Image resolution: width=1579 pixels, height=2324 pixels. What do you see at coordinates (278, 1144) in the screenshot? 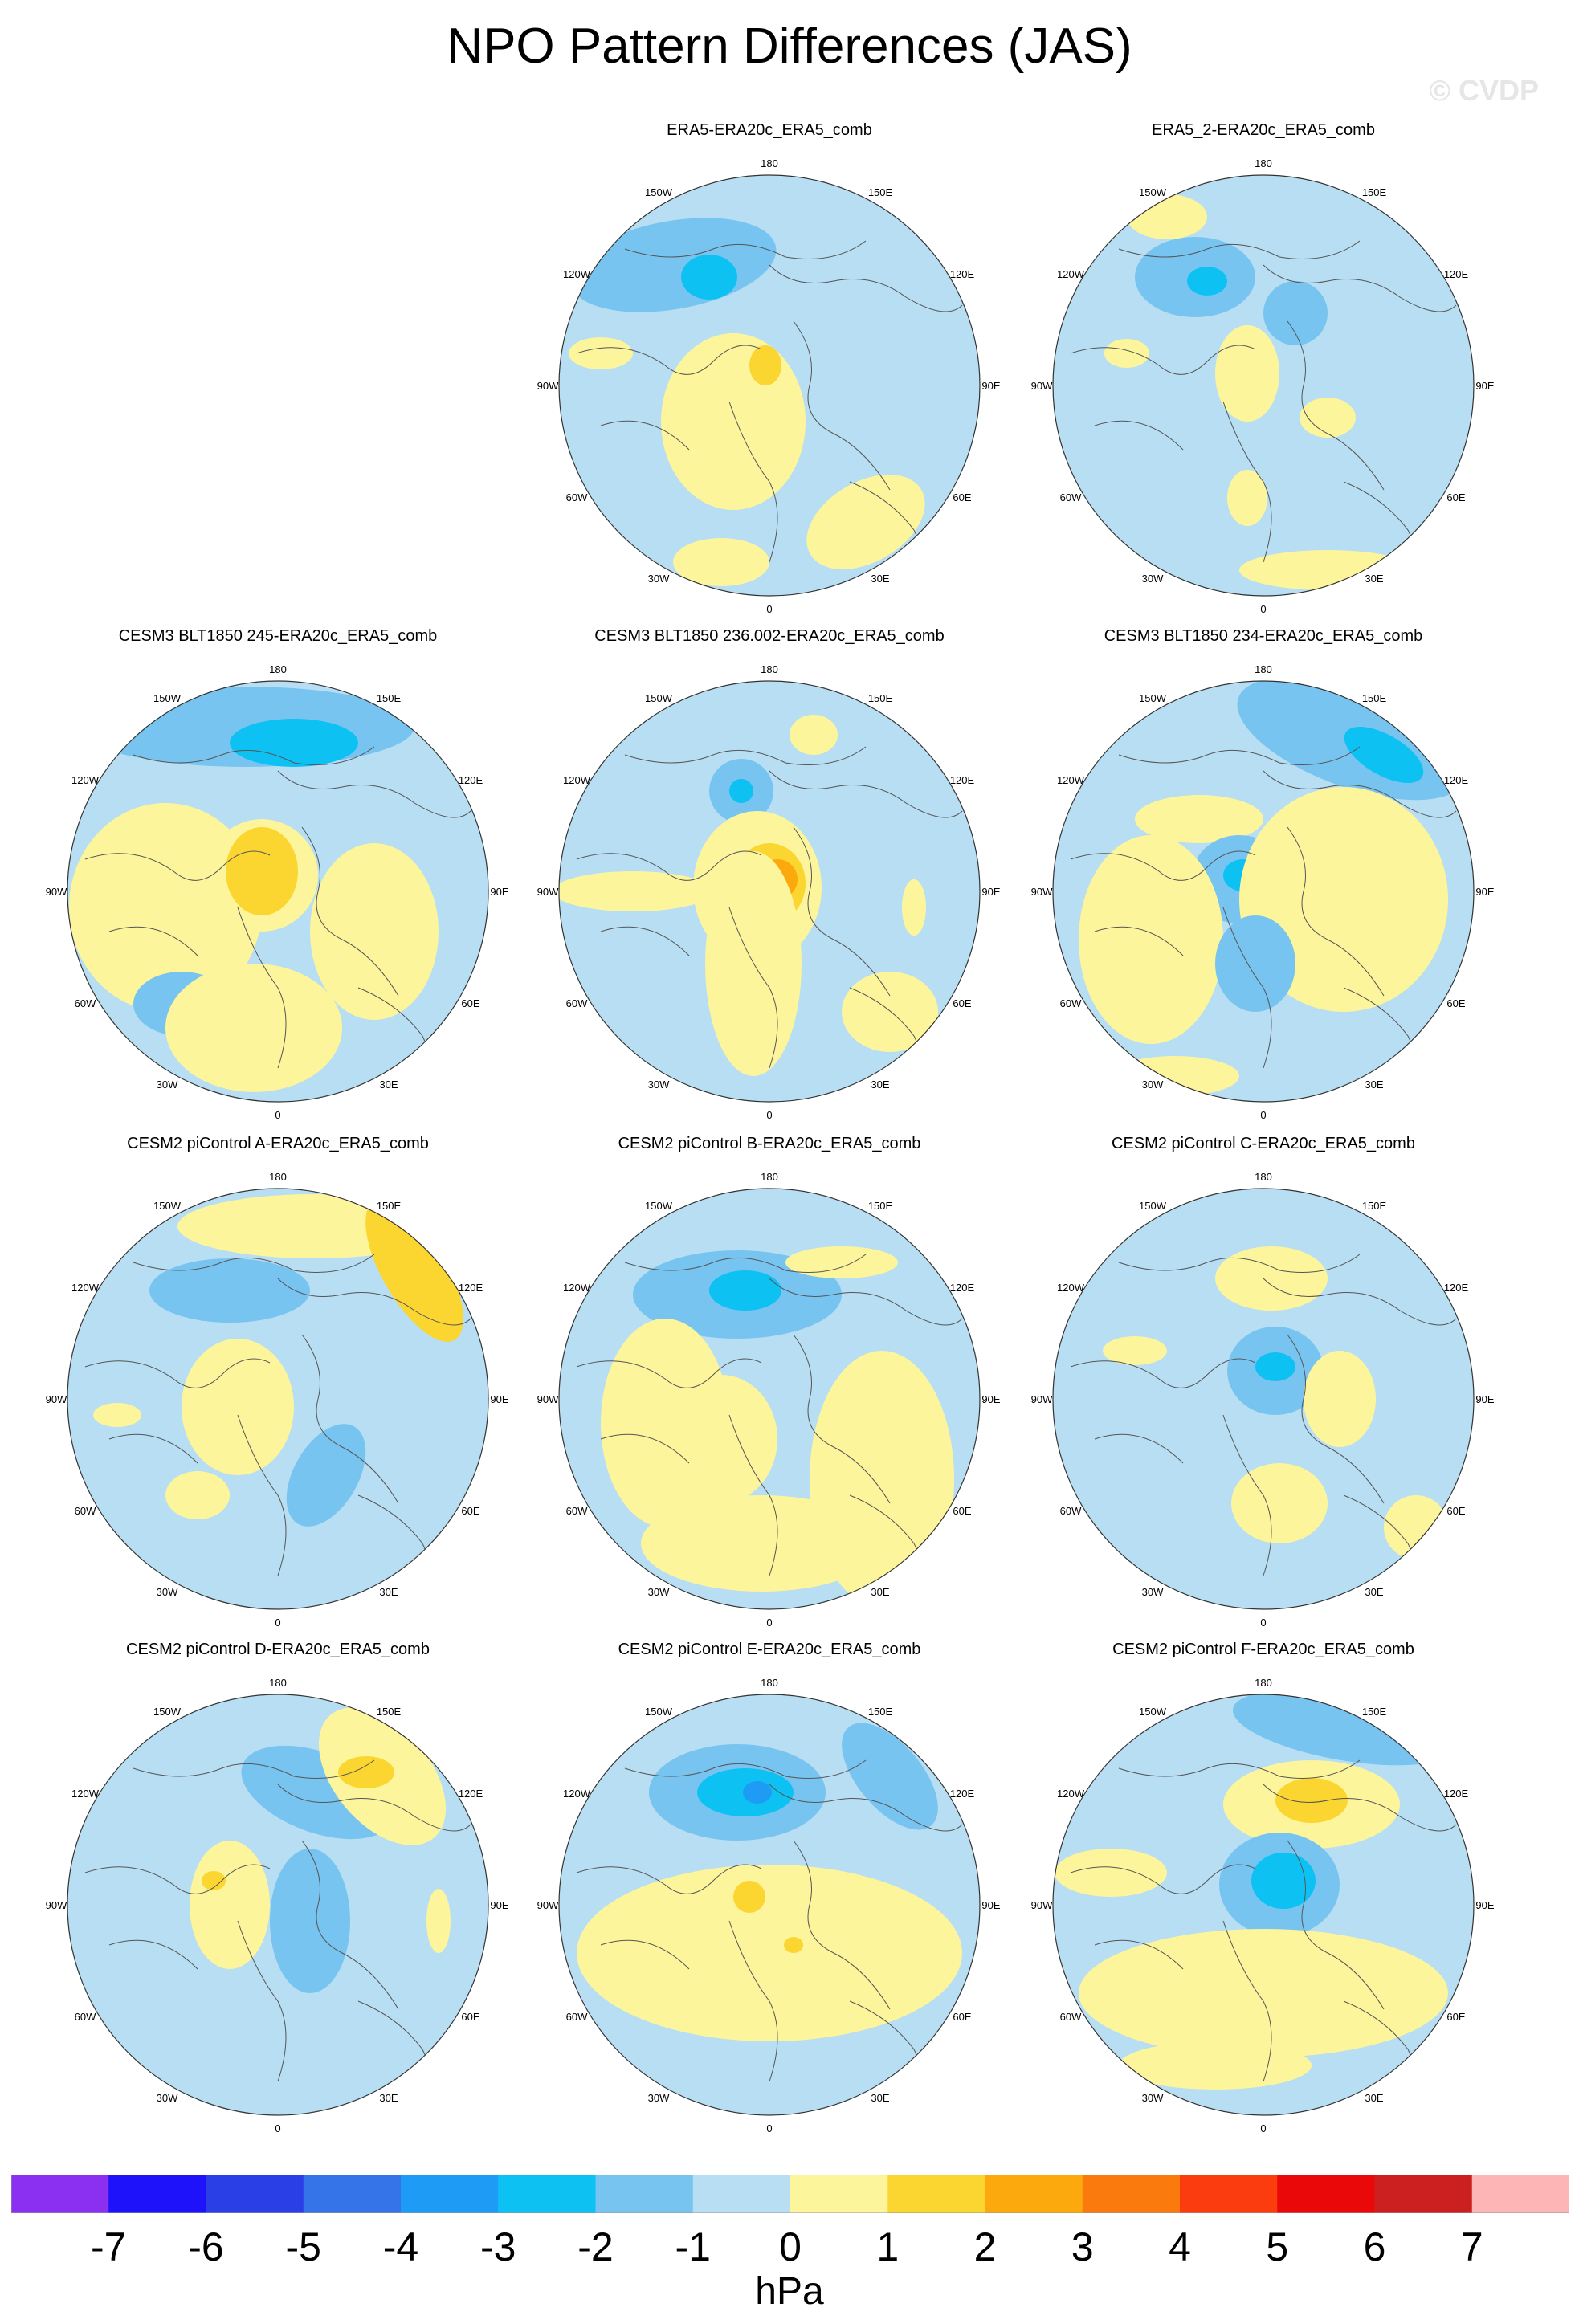
I see `panel-title: CESM2 piControl A-ERA20c_ERA5_comb` at bounding box center [278, 1144].